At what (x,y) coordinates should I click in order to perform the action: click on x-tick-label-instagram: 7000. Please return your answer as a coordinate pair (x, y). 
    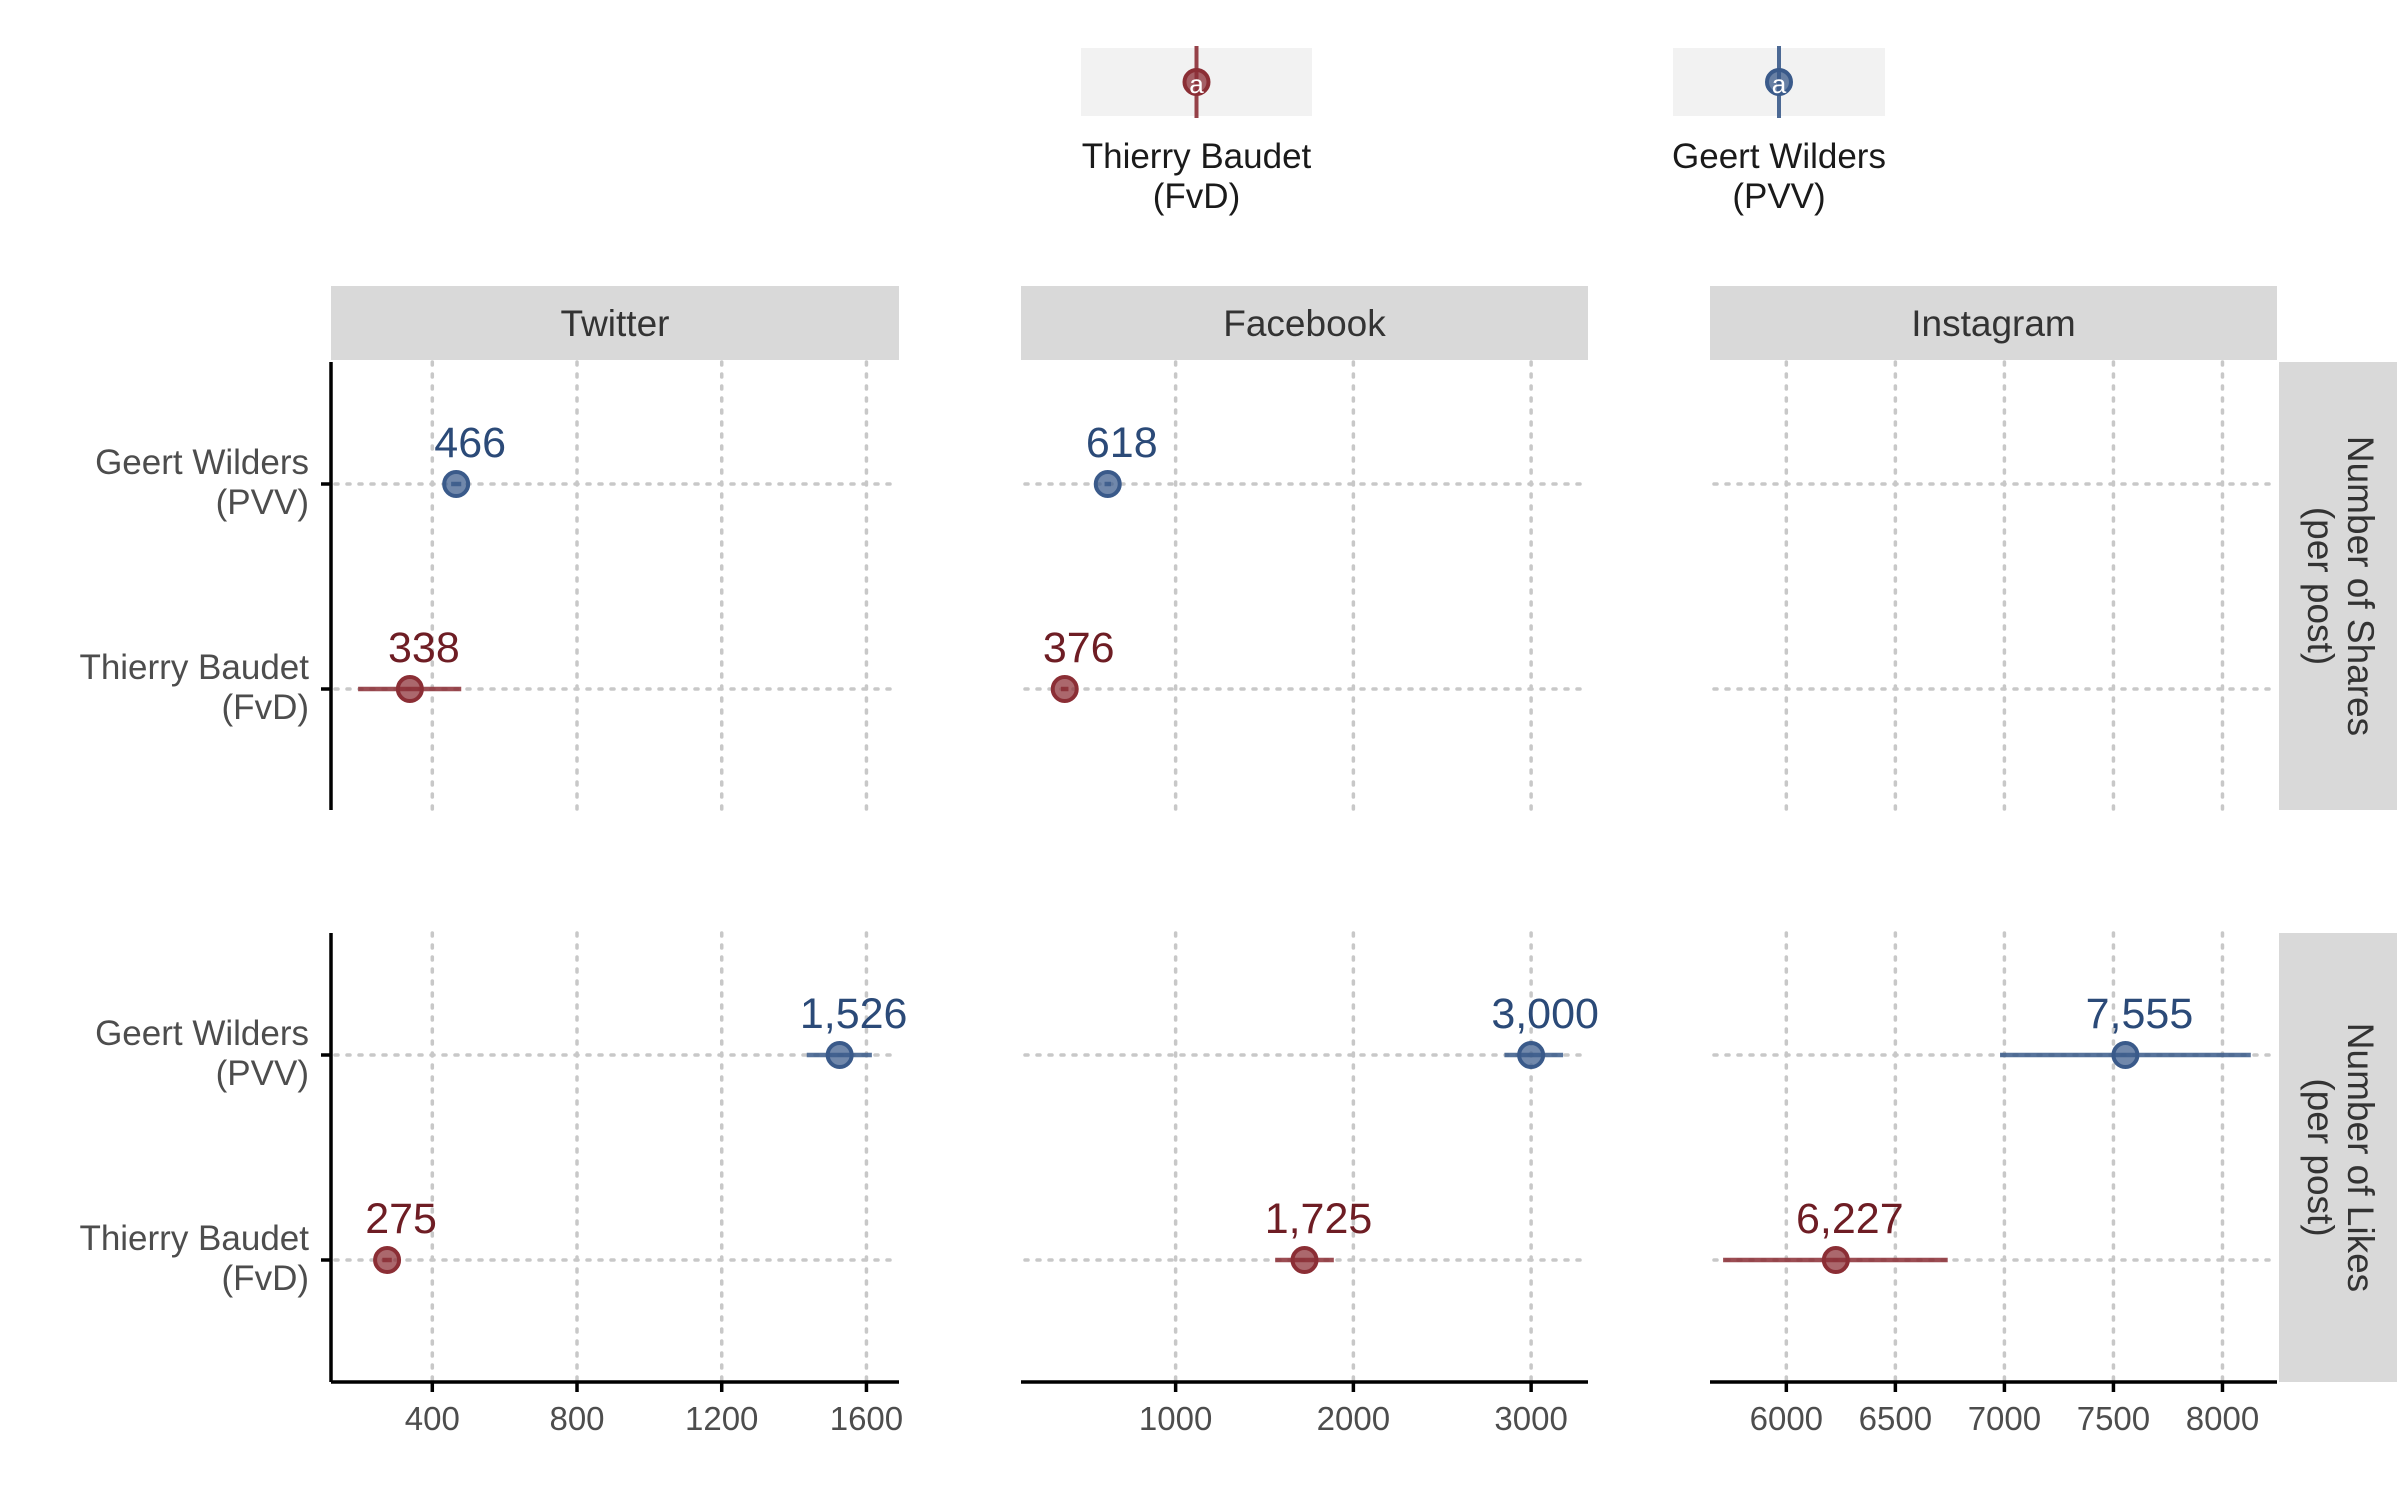
    Looking at the image, I should click on (2004, 1418).